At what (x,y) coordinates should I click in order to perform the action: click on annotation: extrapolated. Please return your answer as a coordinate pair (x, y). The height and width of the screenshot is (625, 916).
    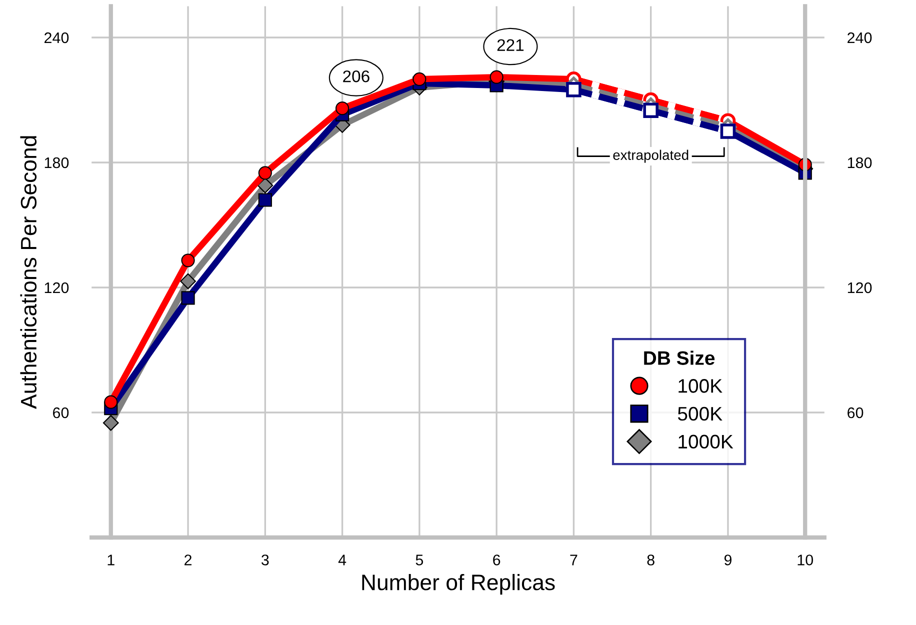
    Looking at the image, I should click on (650, 156).